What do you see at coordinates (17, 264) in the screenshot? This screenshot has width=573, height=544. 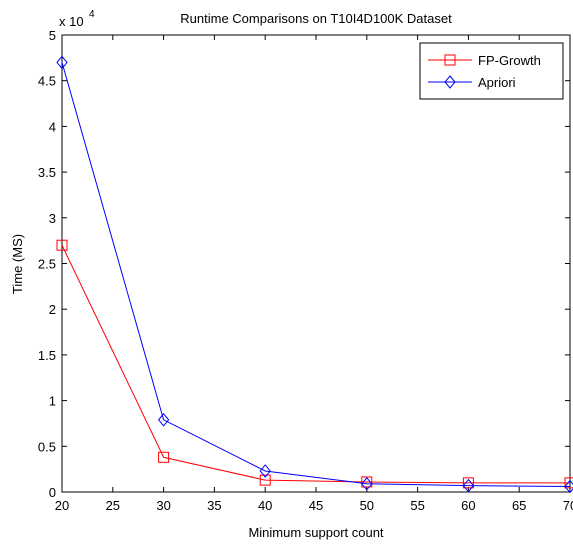 I see `y-axis-label: Time (MS)` at bounding box center [17, 264].